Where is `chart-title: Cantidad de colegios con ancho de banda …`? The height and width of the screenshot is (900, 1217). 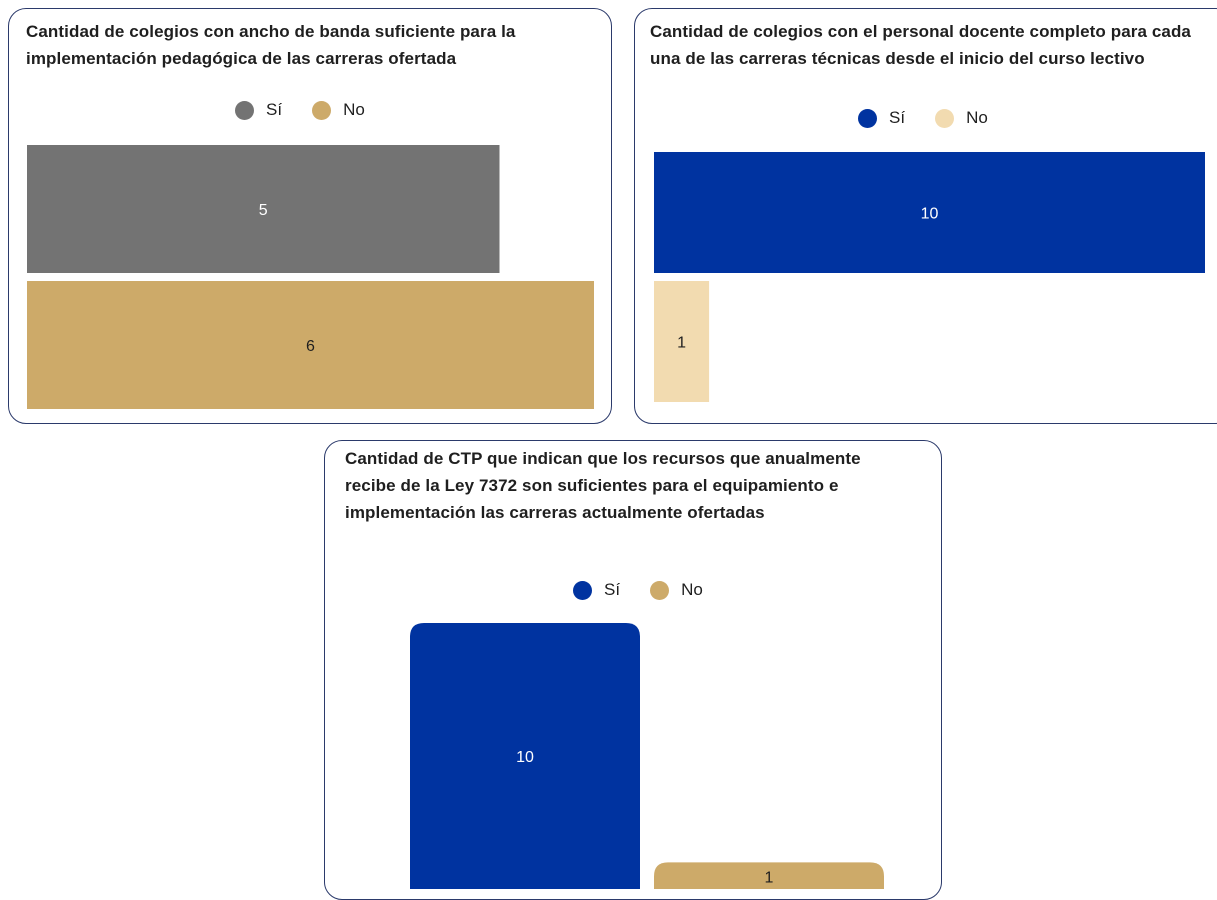 chart-title: Cantidad de colegios con ancho de banda … is located at coordinates (271, 45).